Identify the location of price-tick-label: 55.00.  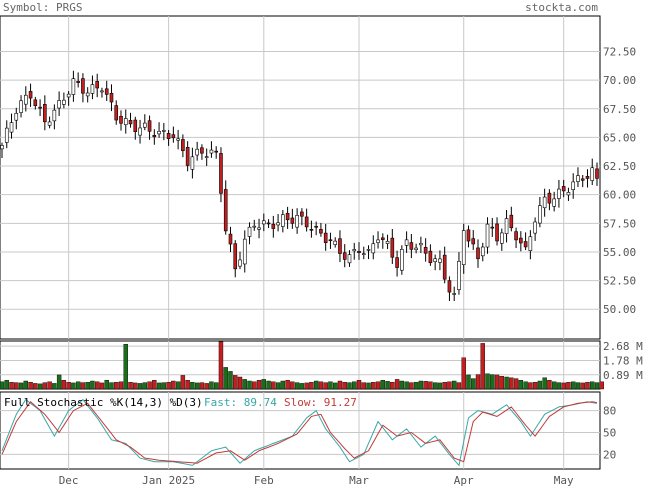
(619, 252).